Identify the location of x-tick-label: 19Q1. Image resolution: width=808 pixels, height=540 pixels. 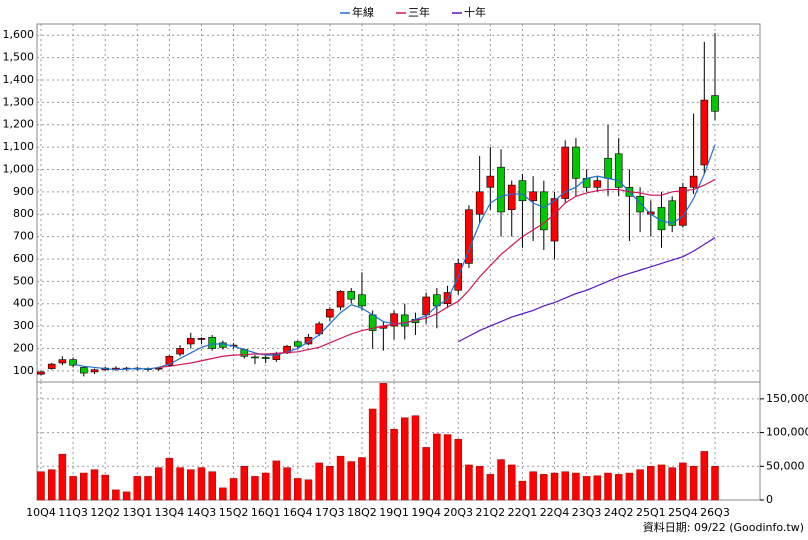
(394, 512).